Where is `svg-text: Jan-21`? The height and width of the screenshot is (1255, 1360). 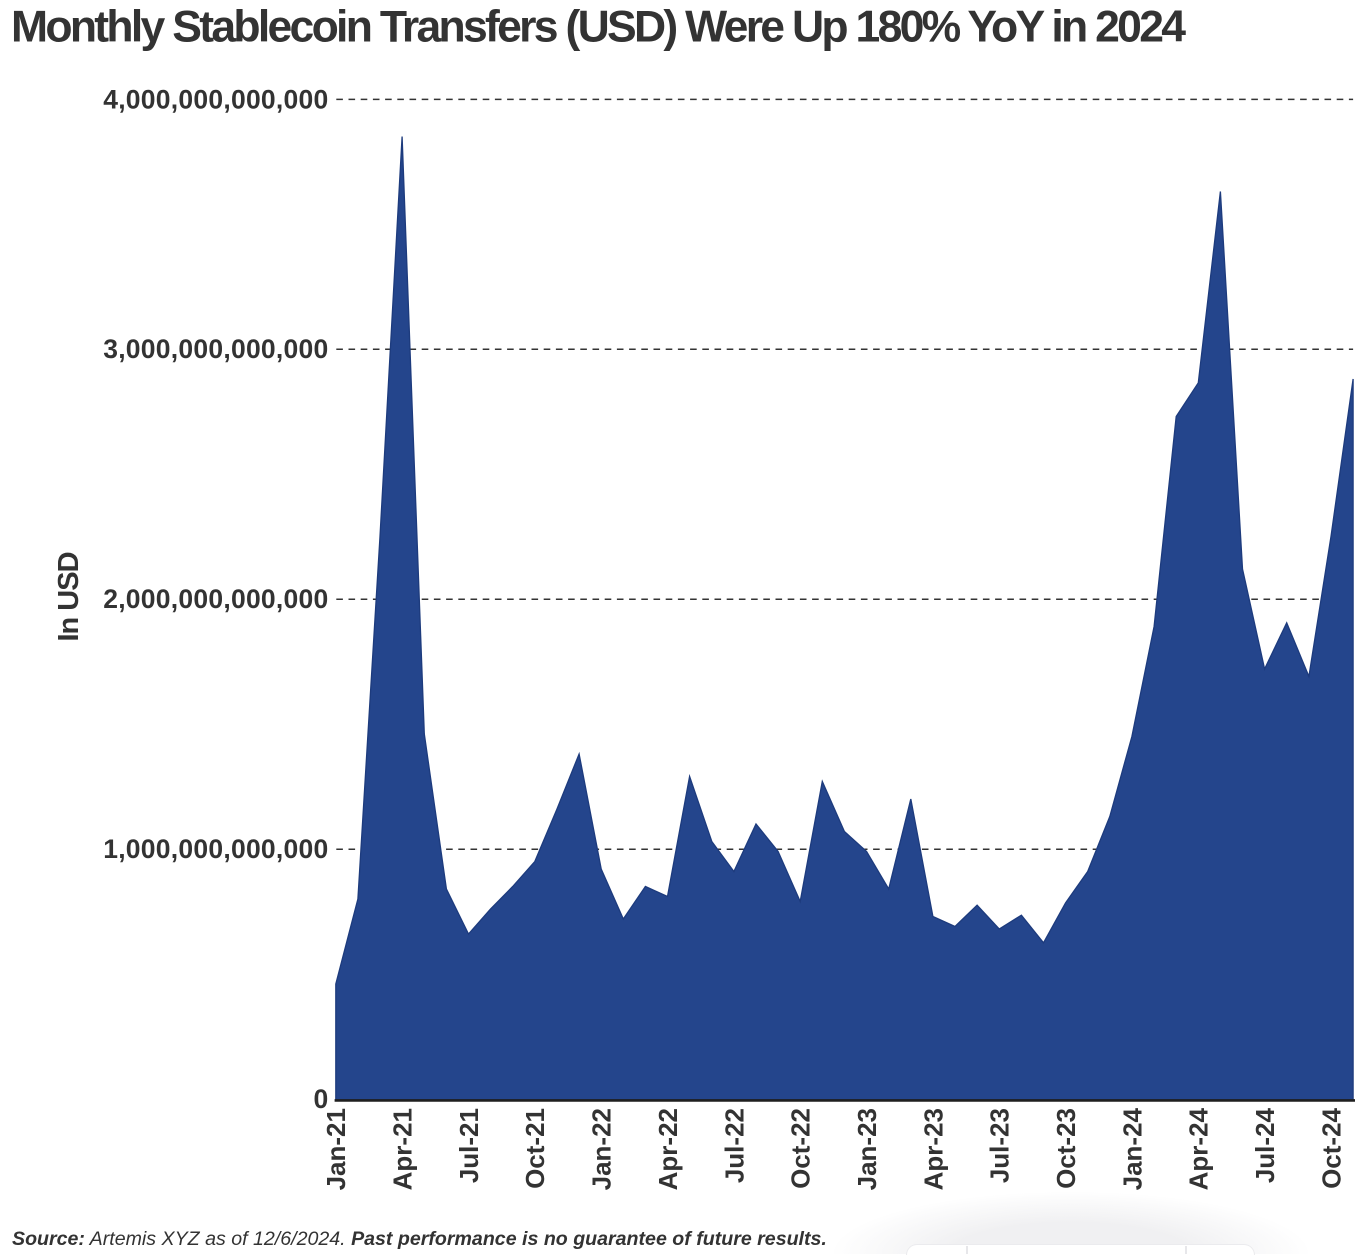
svg-text: Jan-21 is located at coordinates (336, 1149).